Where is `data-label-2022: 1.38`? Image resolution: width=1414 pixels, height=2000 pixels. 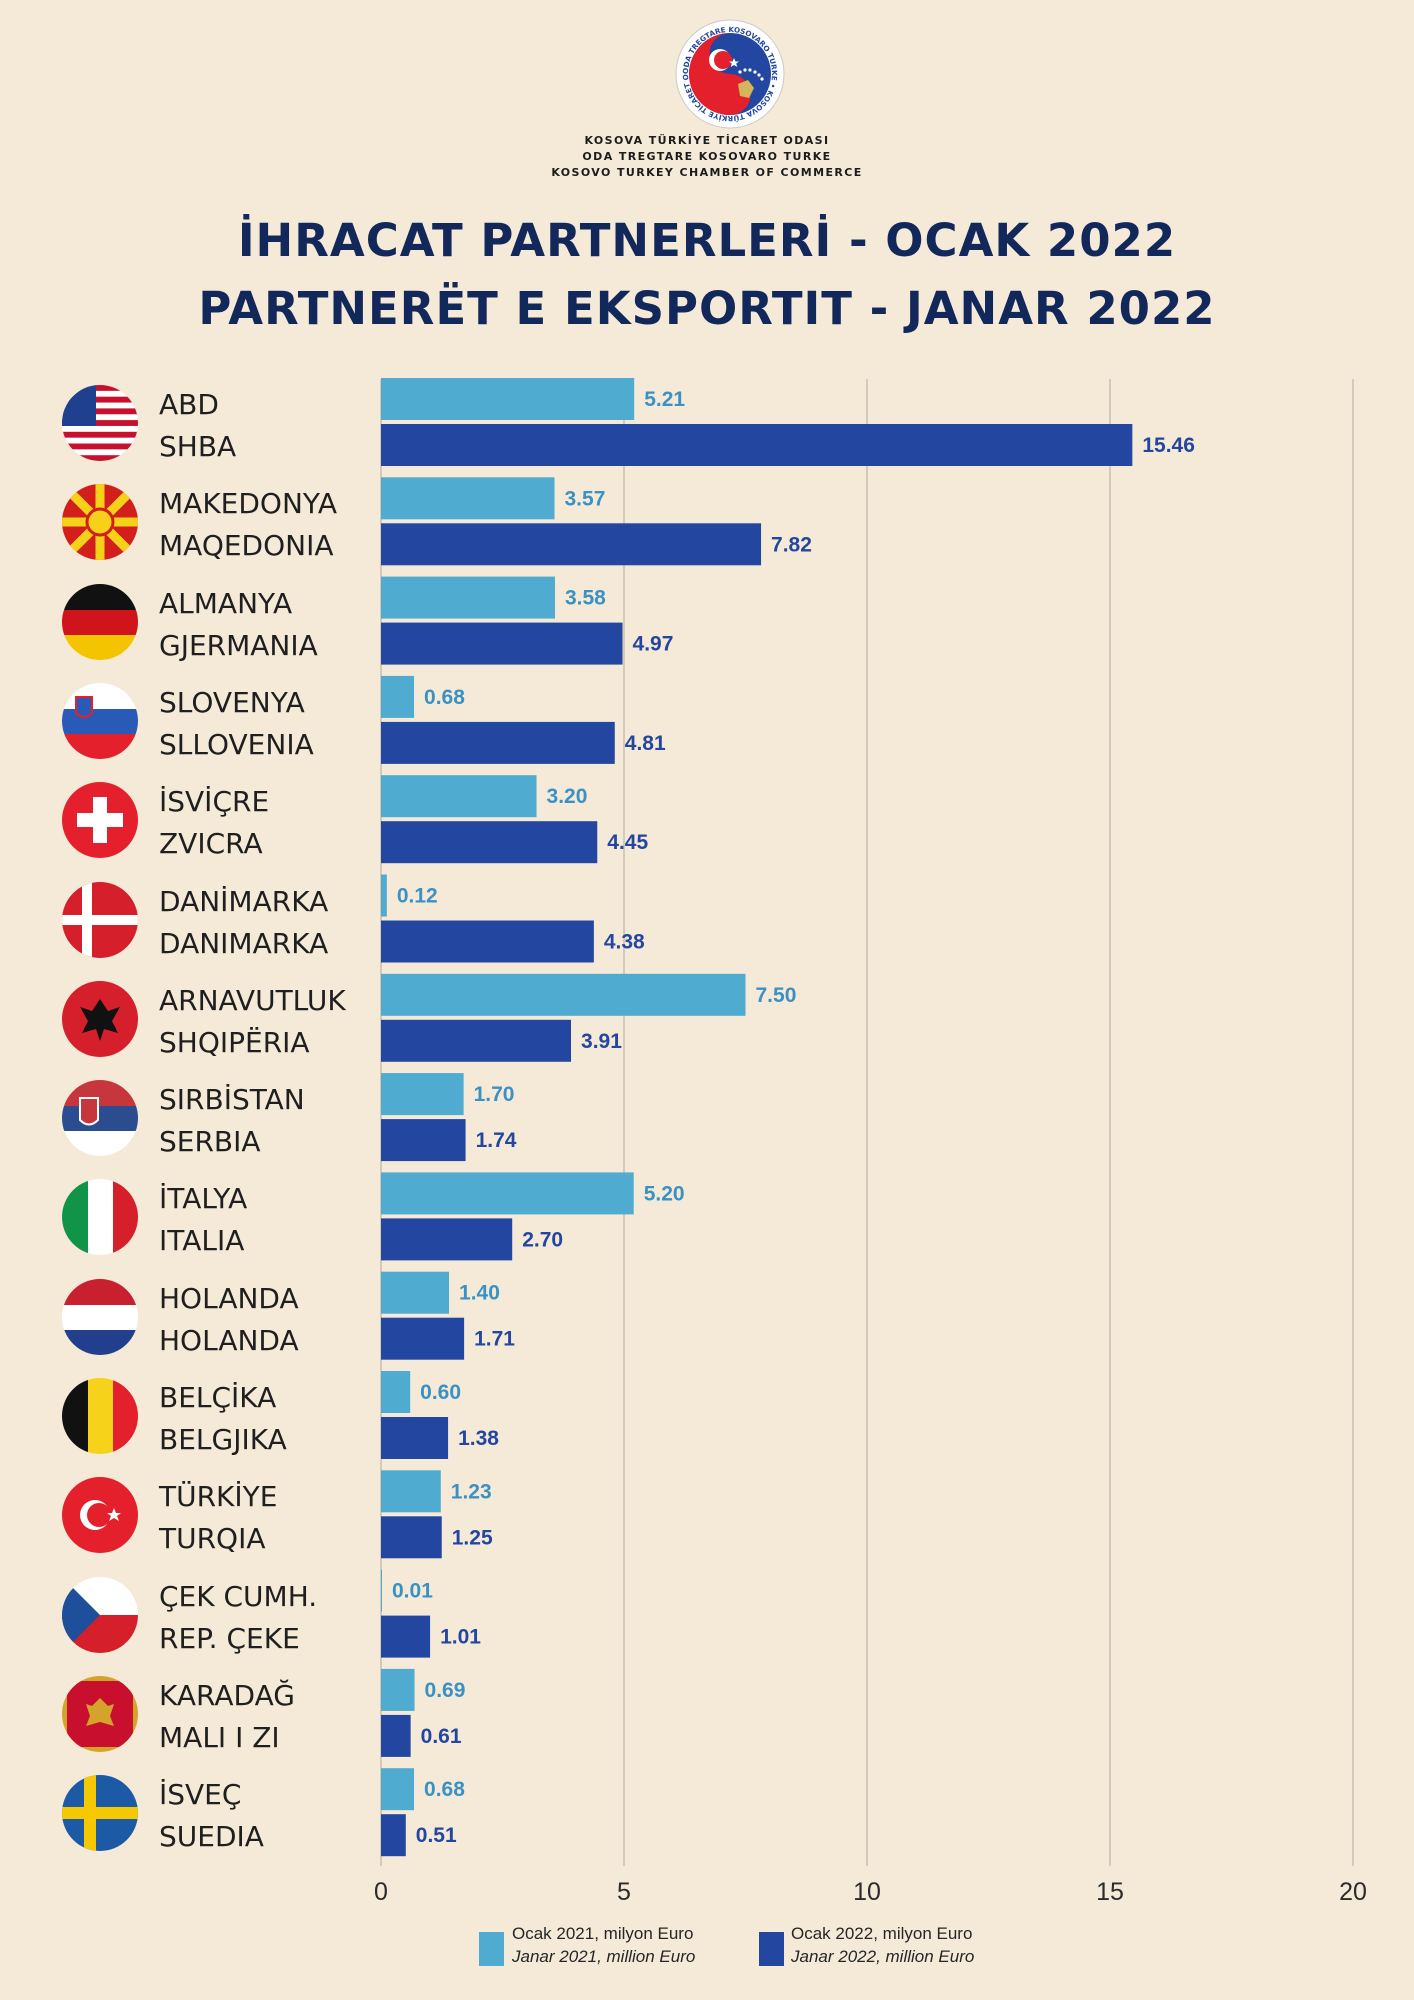
data-label-2022: 1.38 is located at coordinates (478, 1438).